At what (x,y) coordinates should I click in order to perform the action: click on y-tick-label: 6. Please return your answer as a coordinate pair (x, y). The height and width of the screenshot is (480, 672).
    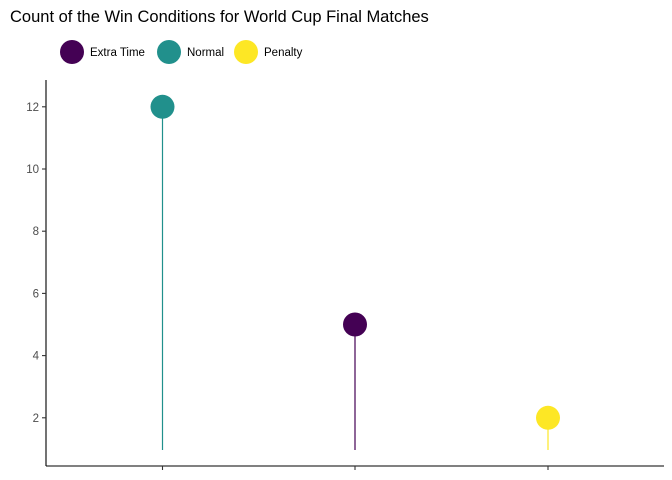
    Looking at the image, I should click on (36, 294).